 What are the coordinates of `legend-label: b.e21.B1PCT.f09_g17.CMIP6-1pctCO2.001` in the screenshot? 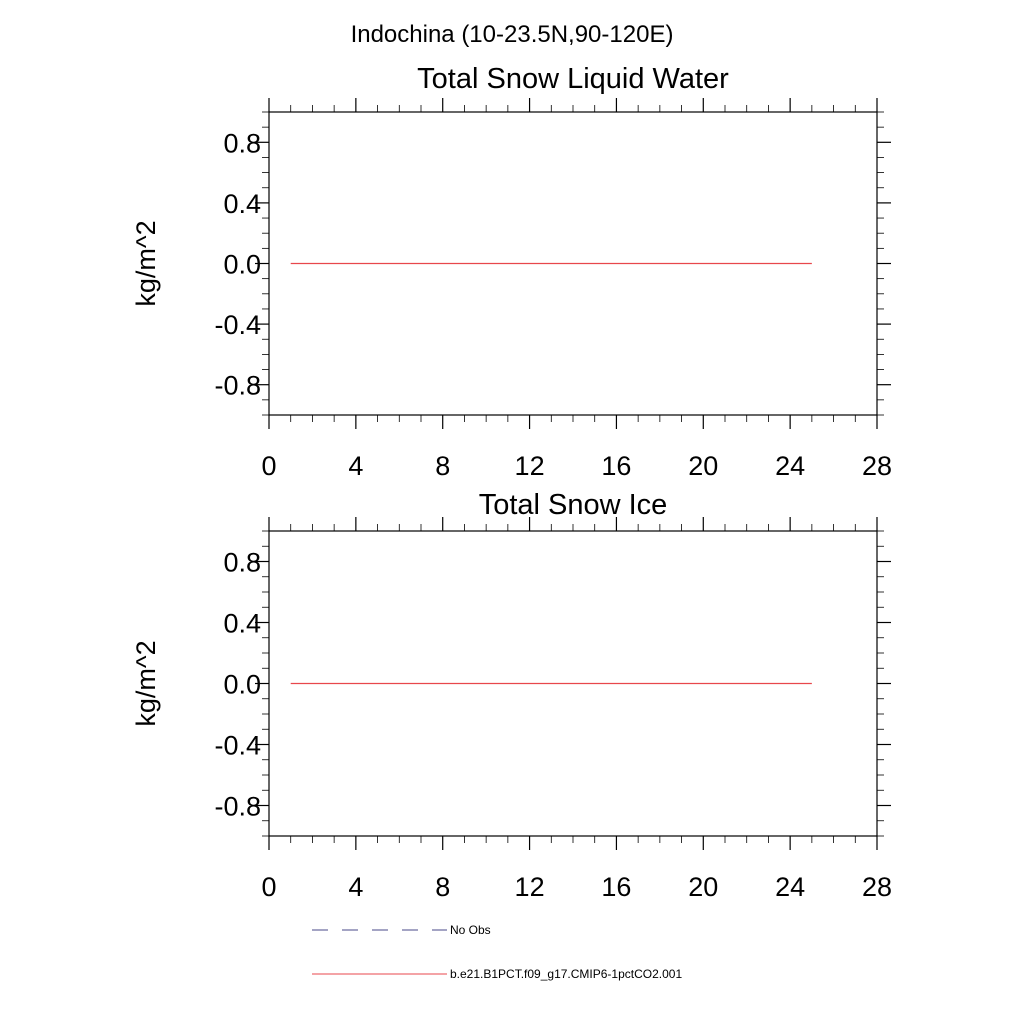 It's located at (566, 974).